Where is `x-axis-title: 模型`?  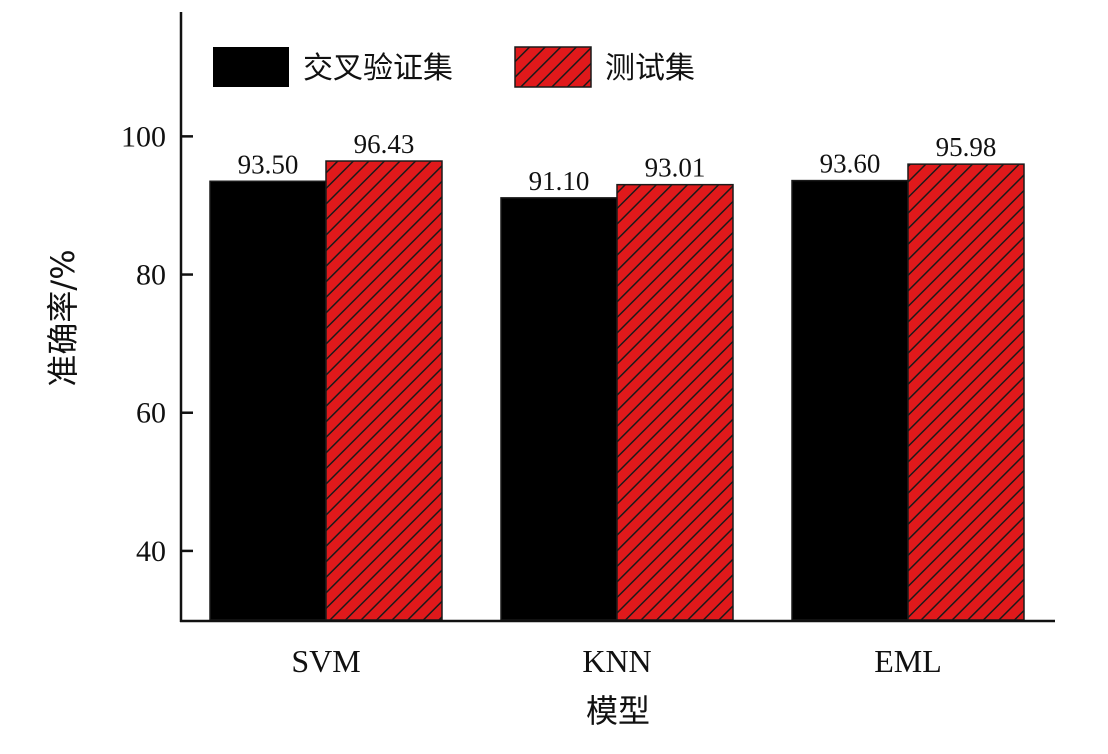 x-axis-title: 模型 is located at coordinates (618, 711).